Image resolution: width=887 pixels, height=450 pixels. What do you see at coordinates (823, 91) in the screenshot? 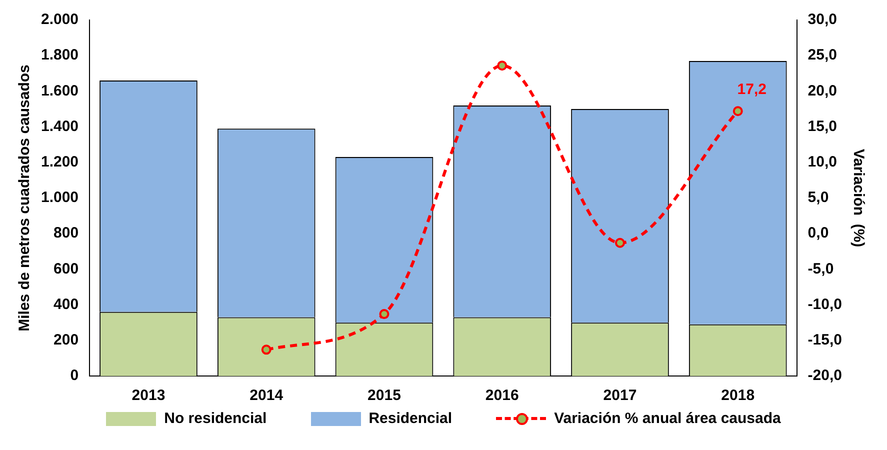
I see `y2-tick-label: 20,0` at bounding box center [823, 91].